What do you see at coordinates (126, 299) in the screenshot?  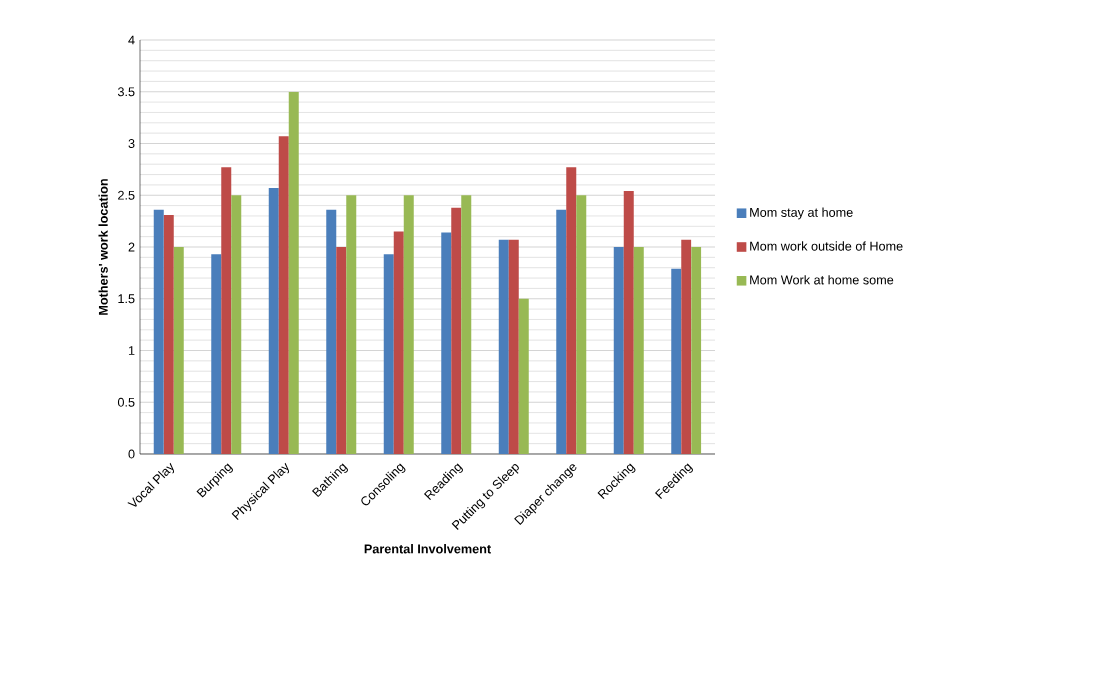 I see `y-tick-label: 1.5` at bounding box center [126, 299].